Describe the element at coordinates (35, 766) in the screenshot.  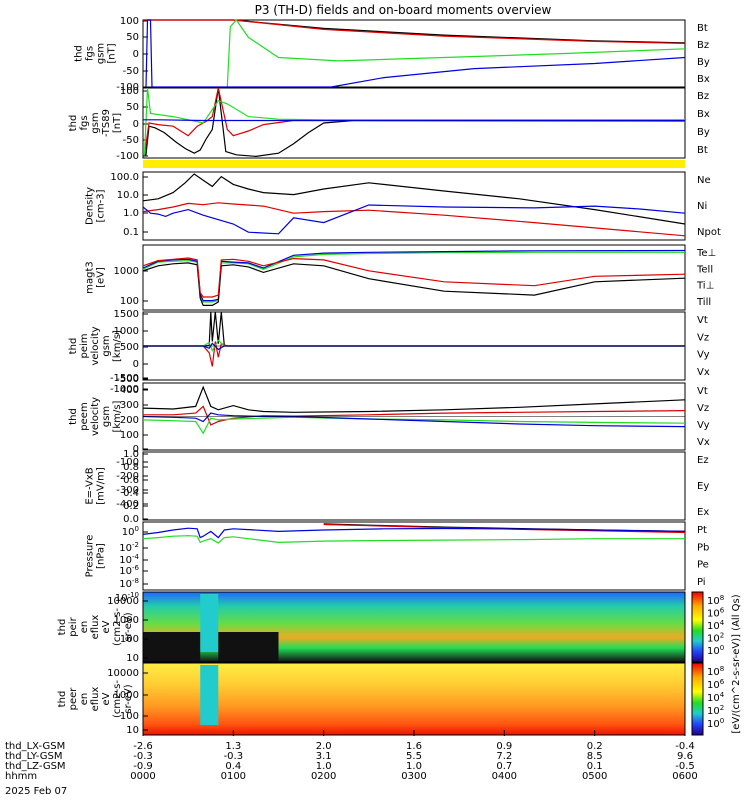
I see `x-axis-row-label: thd_LZ-GSM` at that location.